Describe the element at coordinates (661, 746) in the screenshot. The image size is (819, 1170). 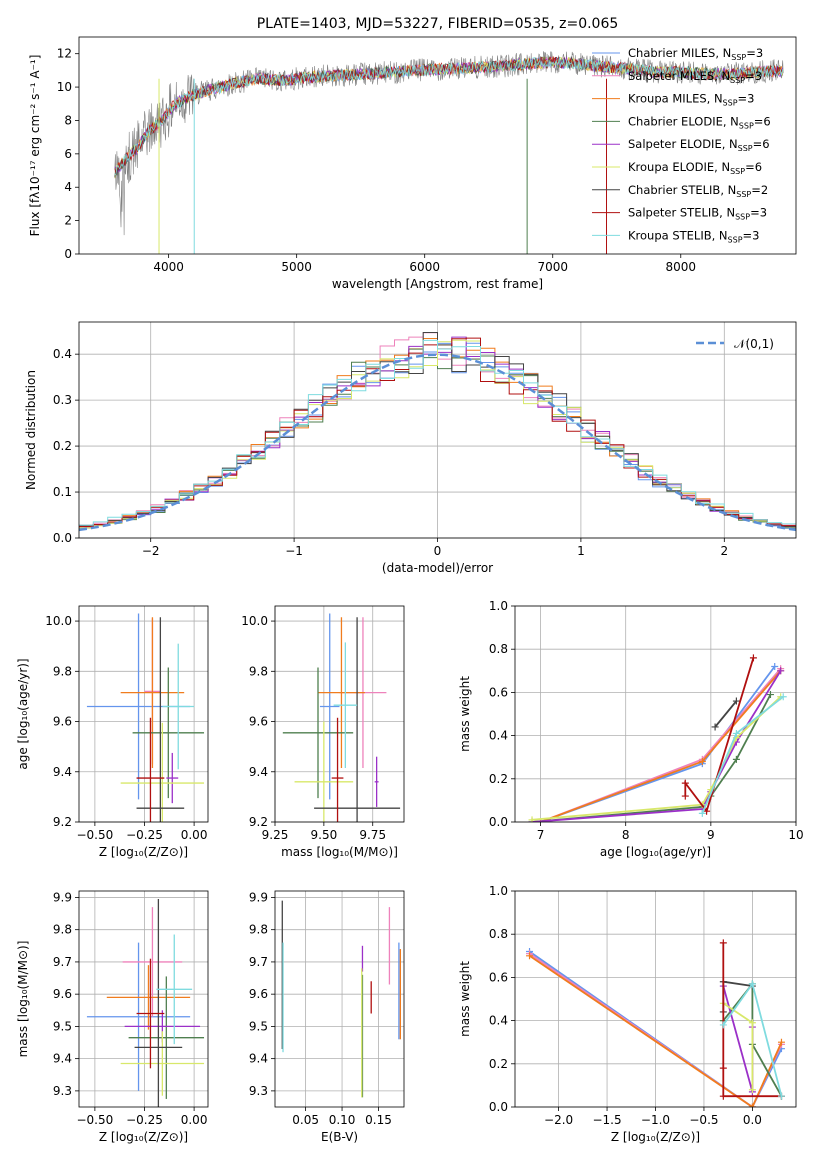
I see `weight-line-kroupa_miles` at that location.